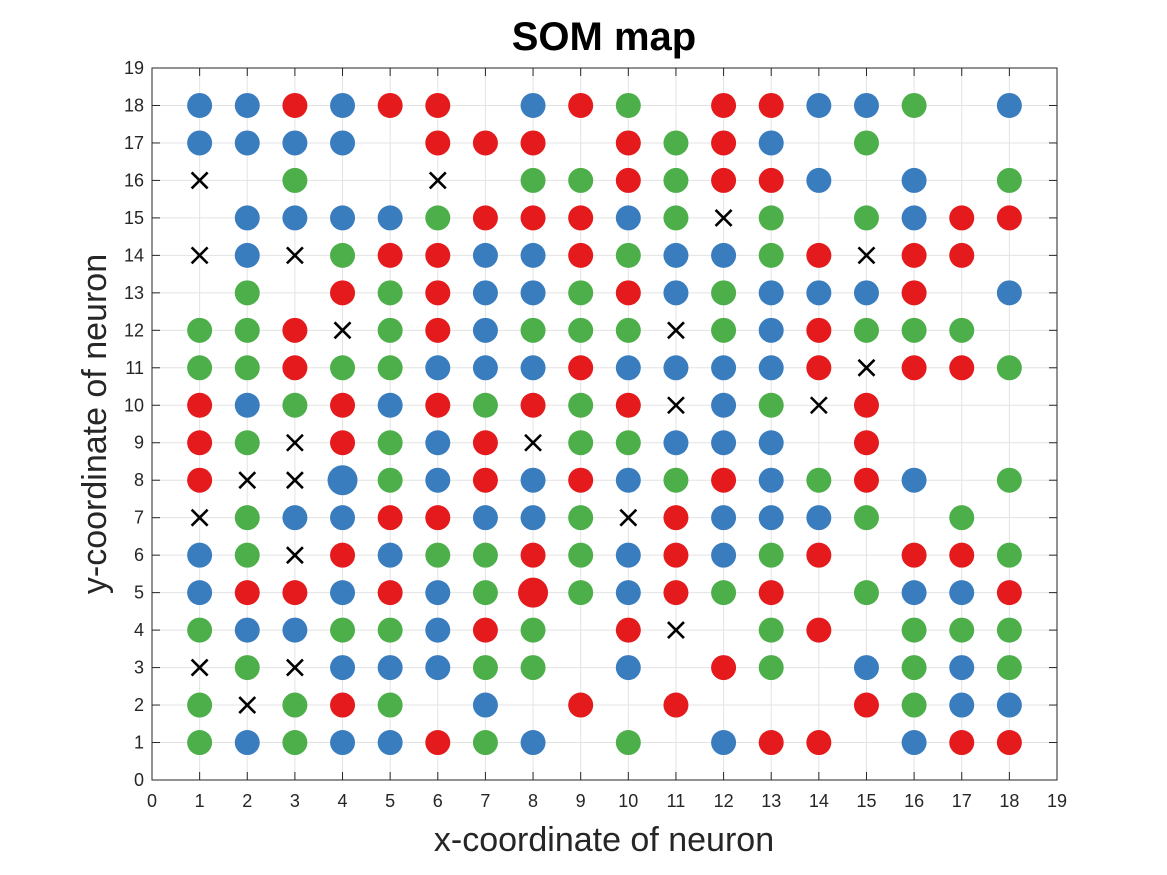 The height and width of the screenshot is (875, 1167). What do you see at coordinates (343, 801) in the screenshot?
I see `x-tick-label: 4` at bounding box center [343, 801].